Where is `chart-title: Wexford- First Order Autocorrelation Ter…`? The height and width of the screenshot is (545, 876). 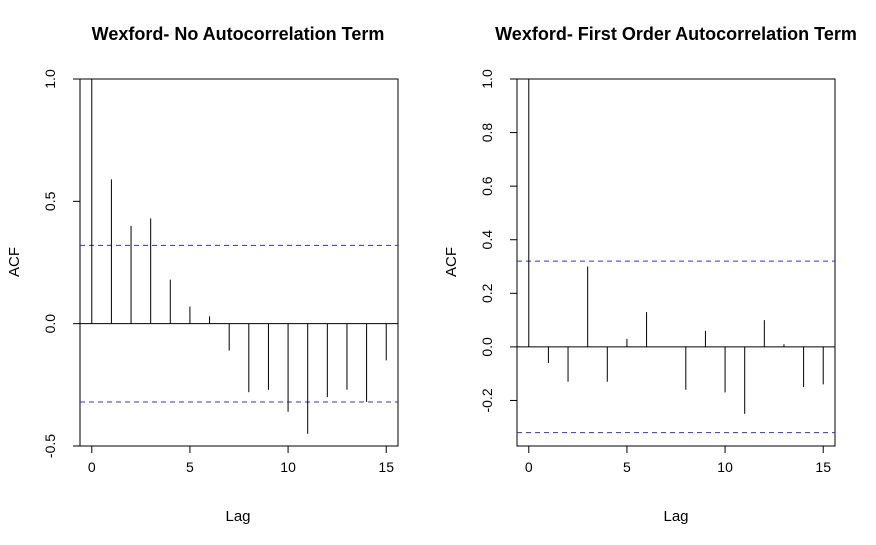 chart-title: Wexford- First Order Autocorrelation Ter… is located at coordinates (676, 34).